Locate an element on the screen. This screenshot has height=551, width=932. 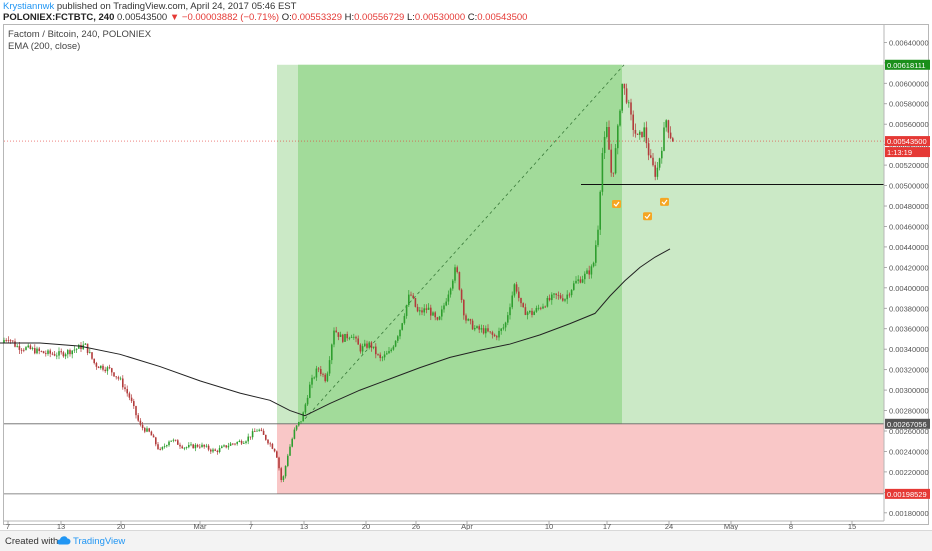
price-tick-label: 0.00560000 is located at coordinates (909, 124).